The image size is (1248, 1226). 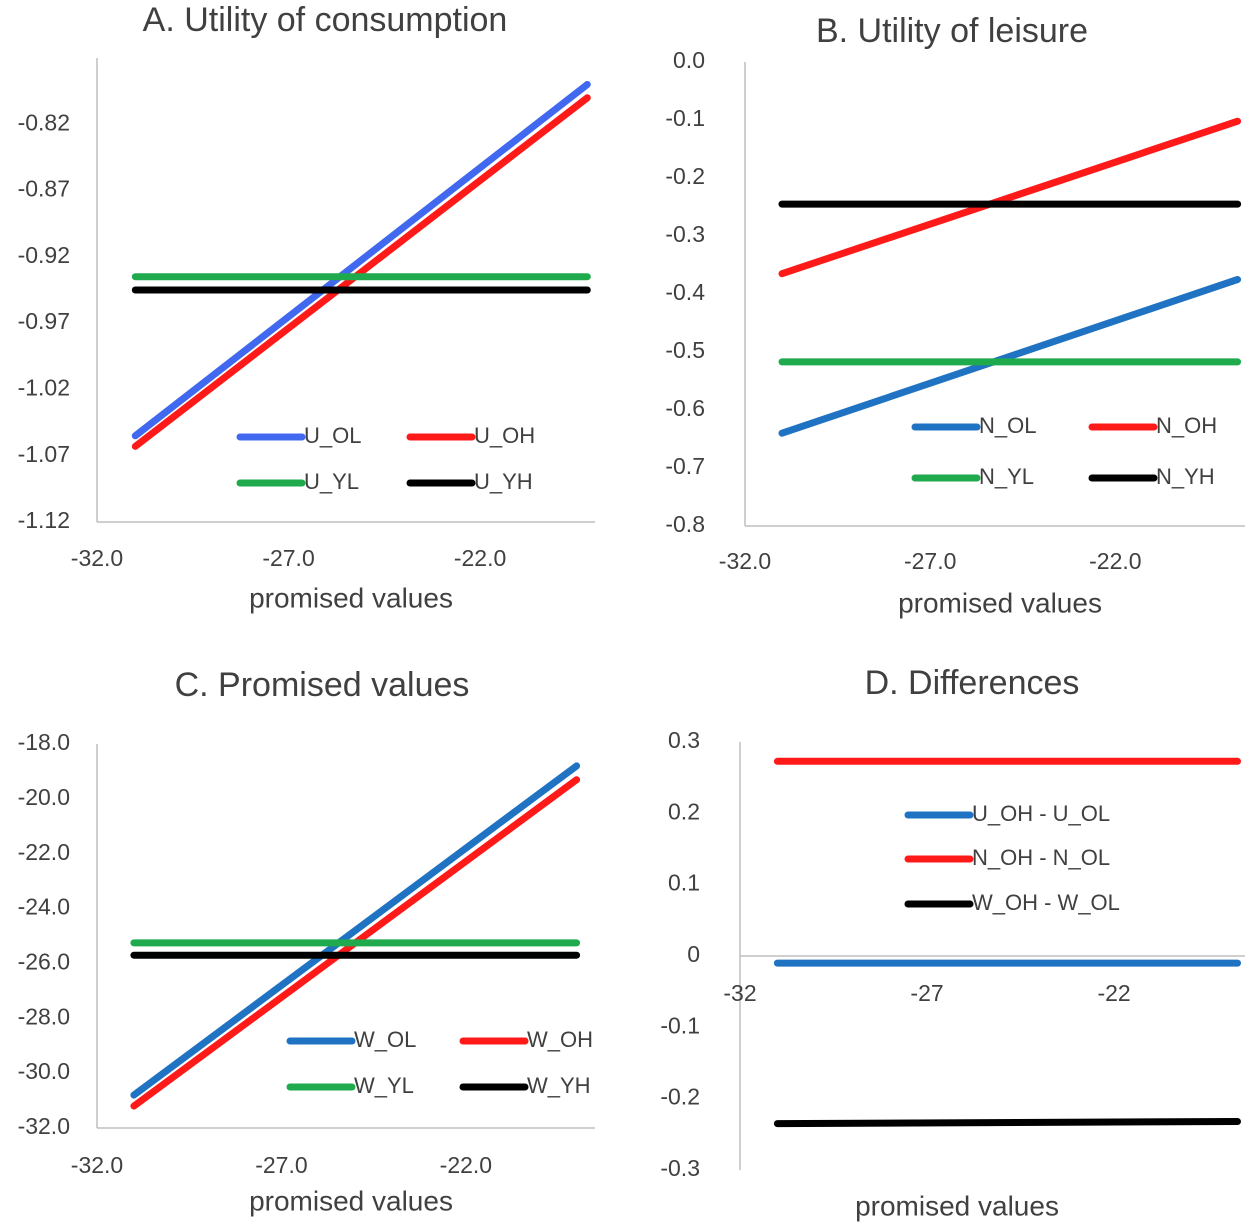 What do you see at coordinates (504, 435) in the screenshot?
I see `legend-label: U_OH` at bounding box center [504, 435].